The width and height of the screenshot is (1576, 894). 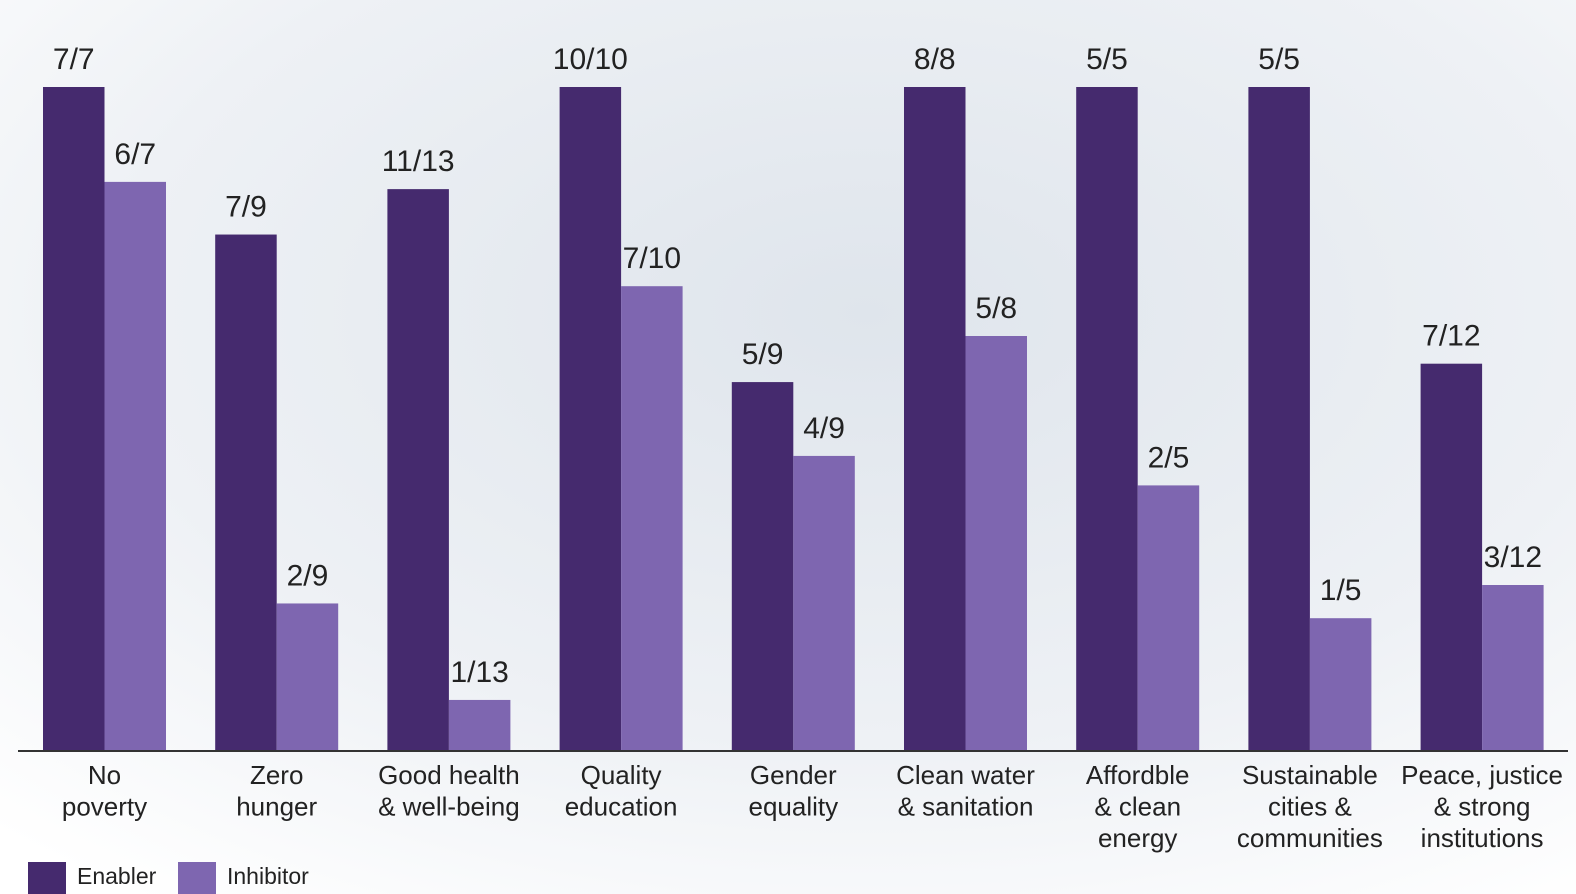 I want to click on x-tick-label: Clean water & sanitation, so click(x=965, y=791).